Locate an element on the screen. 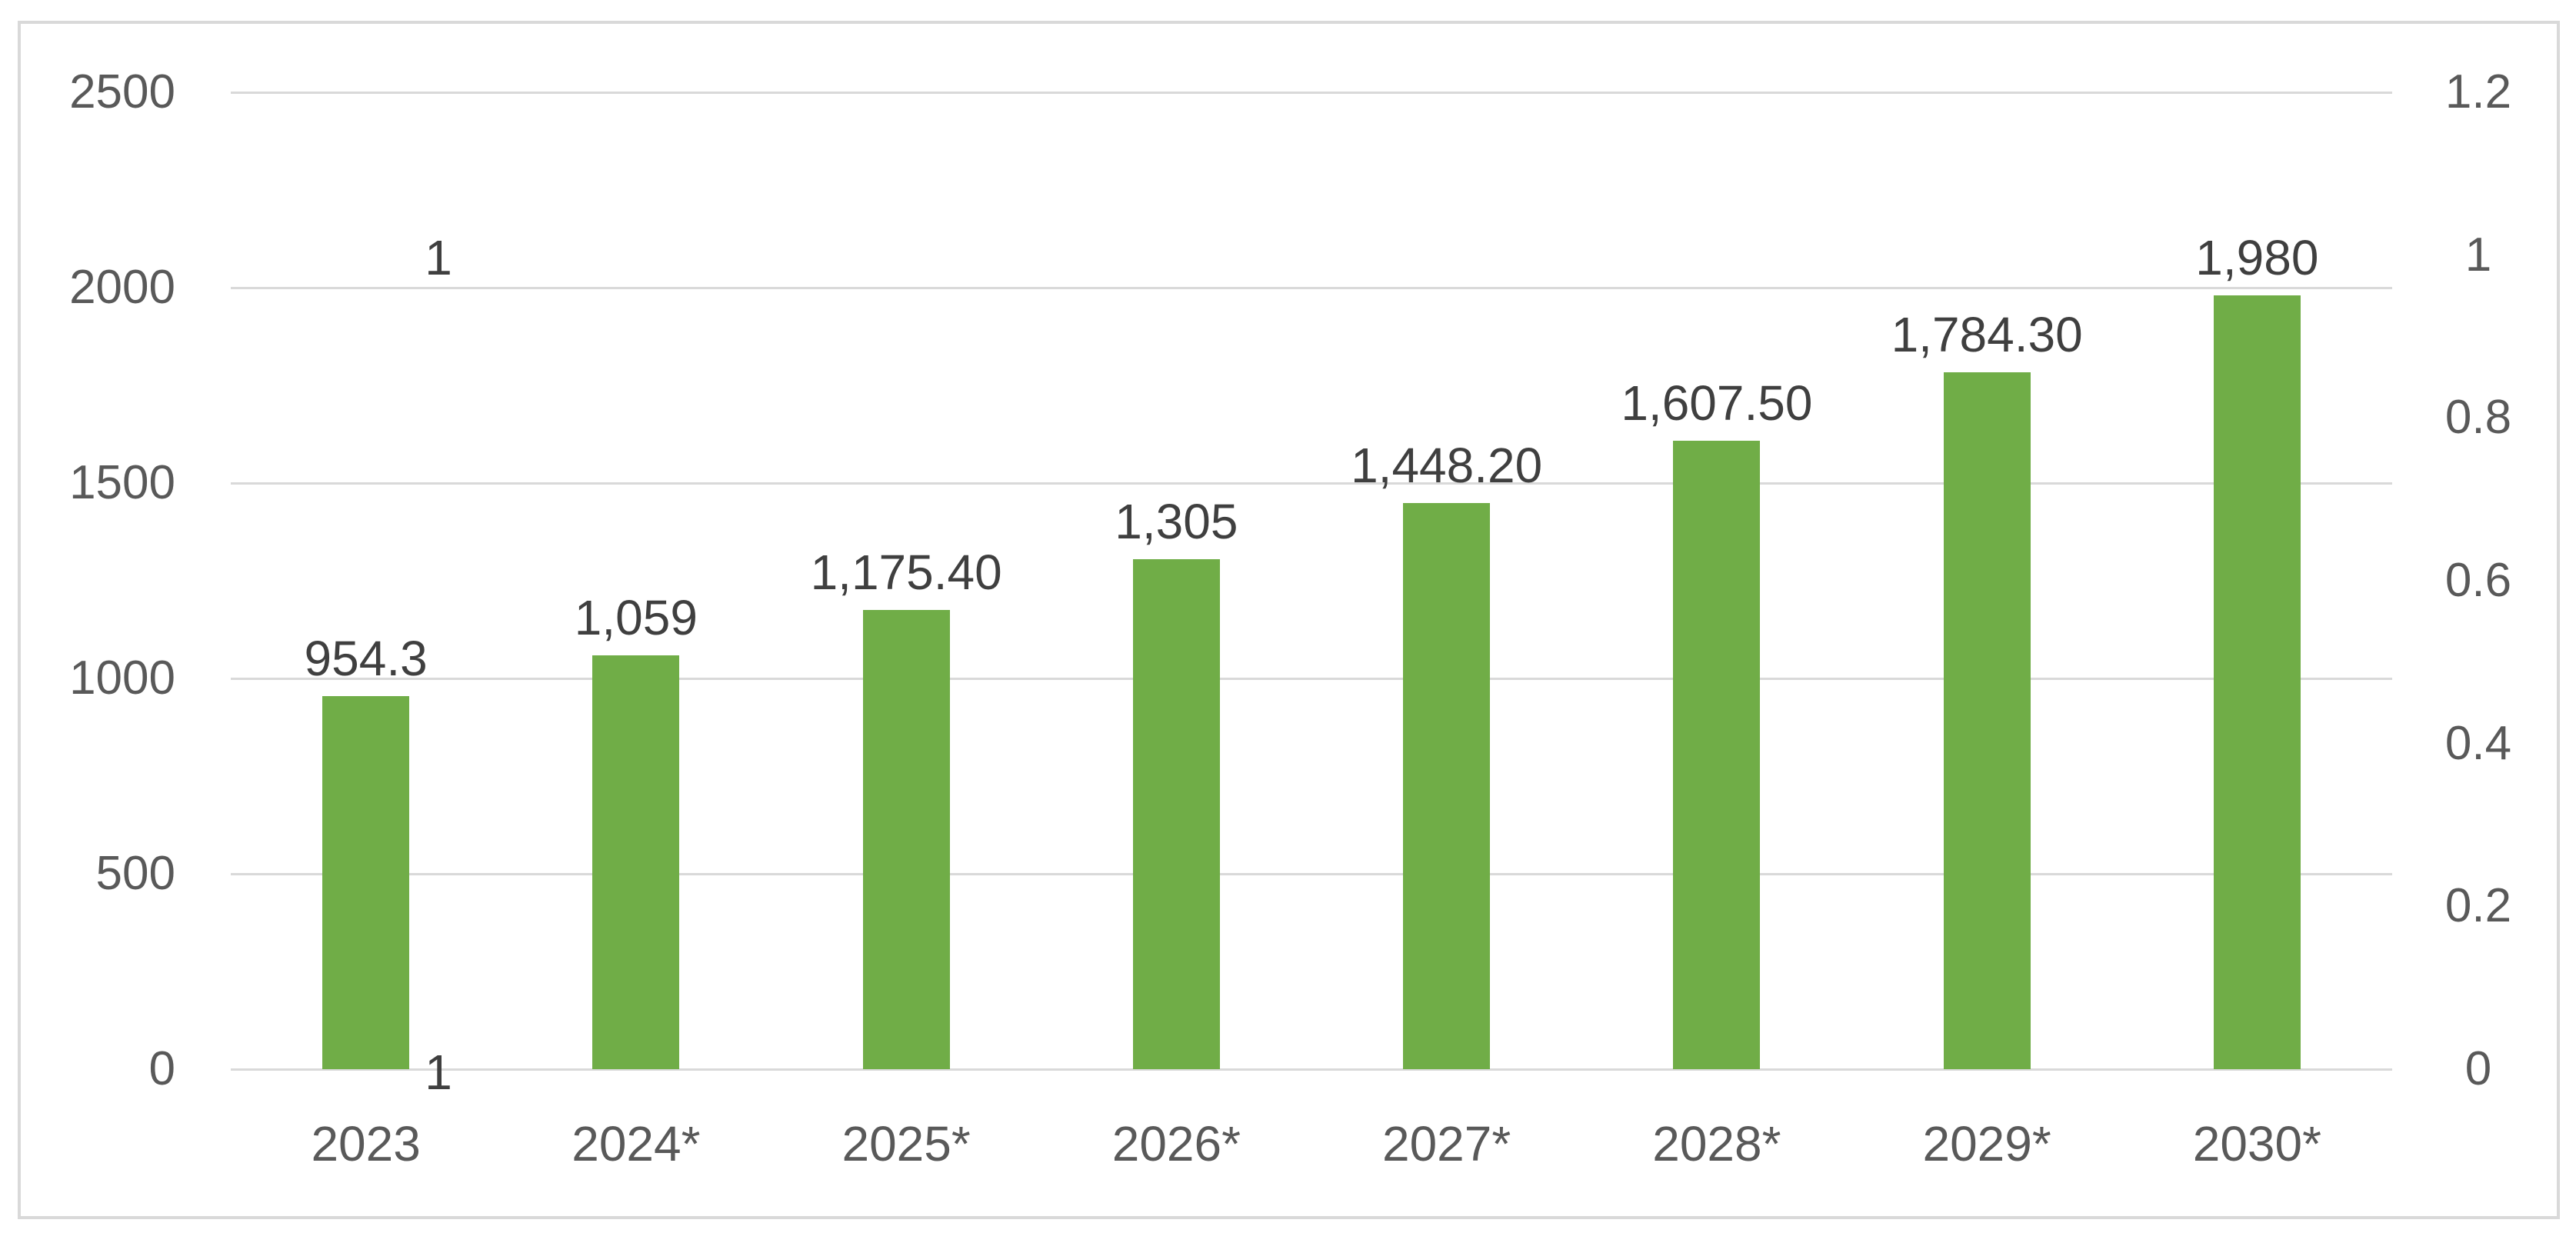  left-axis-tick: 2500 is located at coordinates (122, 91).